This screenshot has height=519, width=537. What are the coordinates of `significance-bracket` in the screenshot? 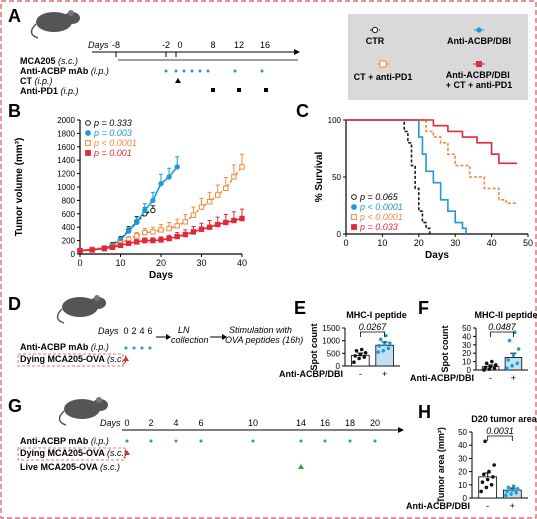 It's located at (502, 334).